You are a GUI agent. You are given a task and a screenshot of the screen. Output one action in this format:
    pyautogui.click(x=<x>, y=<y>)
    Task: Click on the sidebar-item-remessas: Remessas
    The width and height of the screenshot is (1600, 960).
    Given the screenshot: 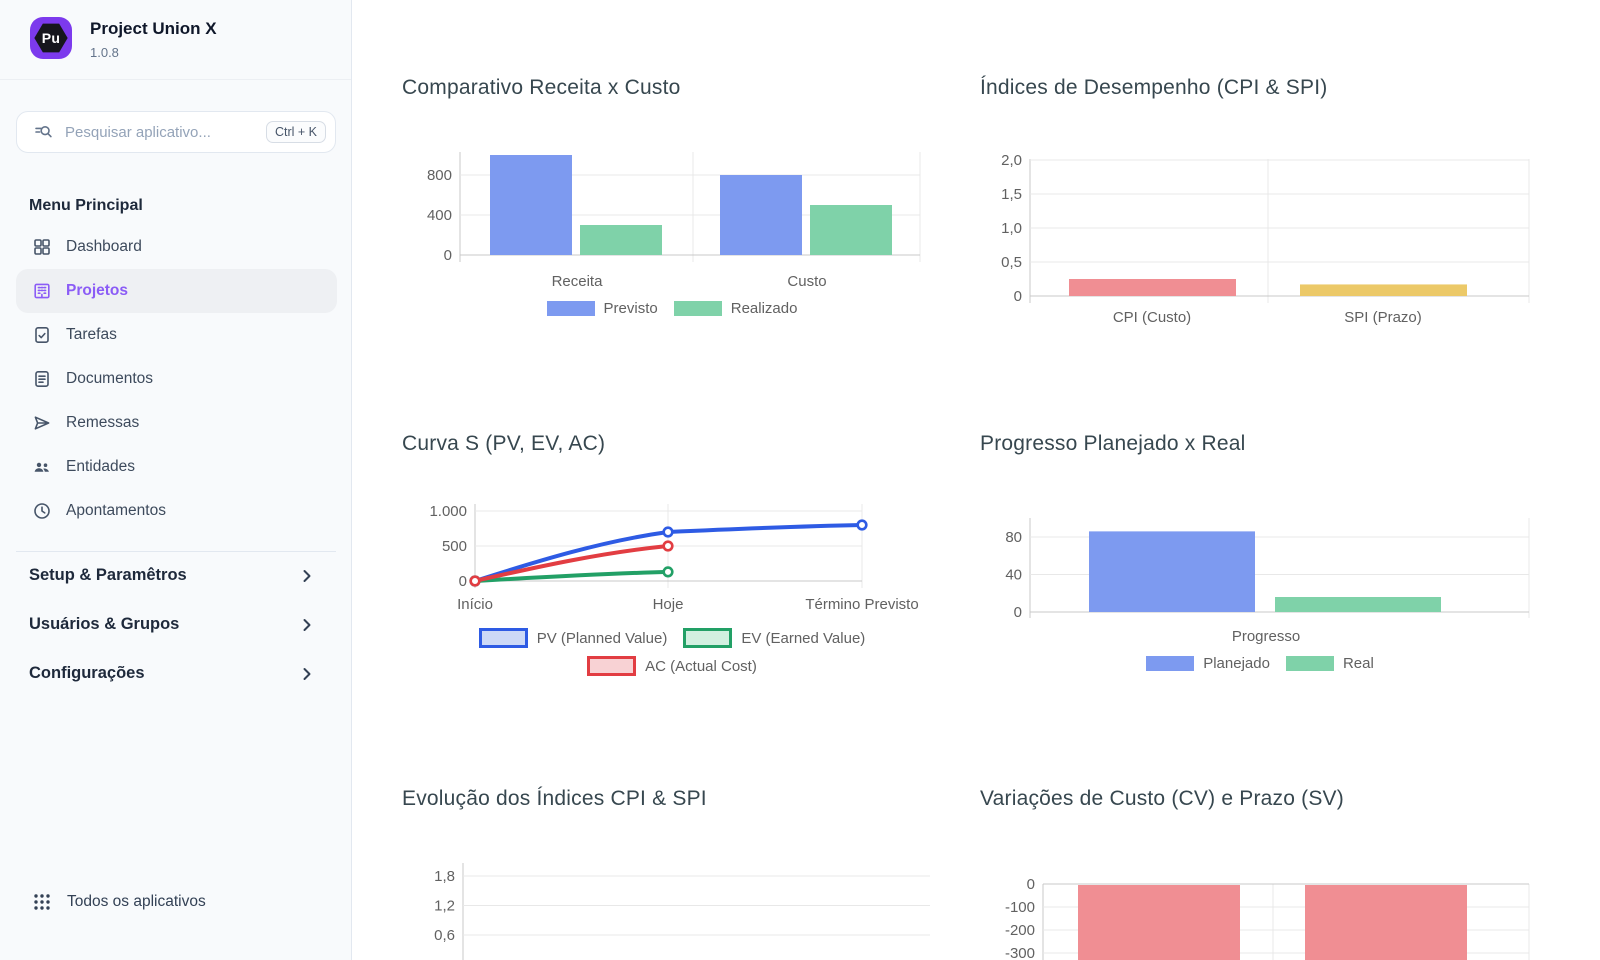 What is the action you would take?
    pyautogui.click(x=175, y=423)
    